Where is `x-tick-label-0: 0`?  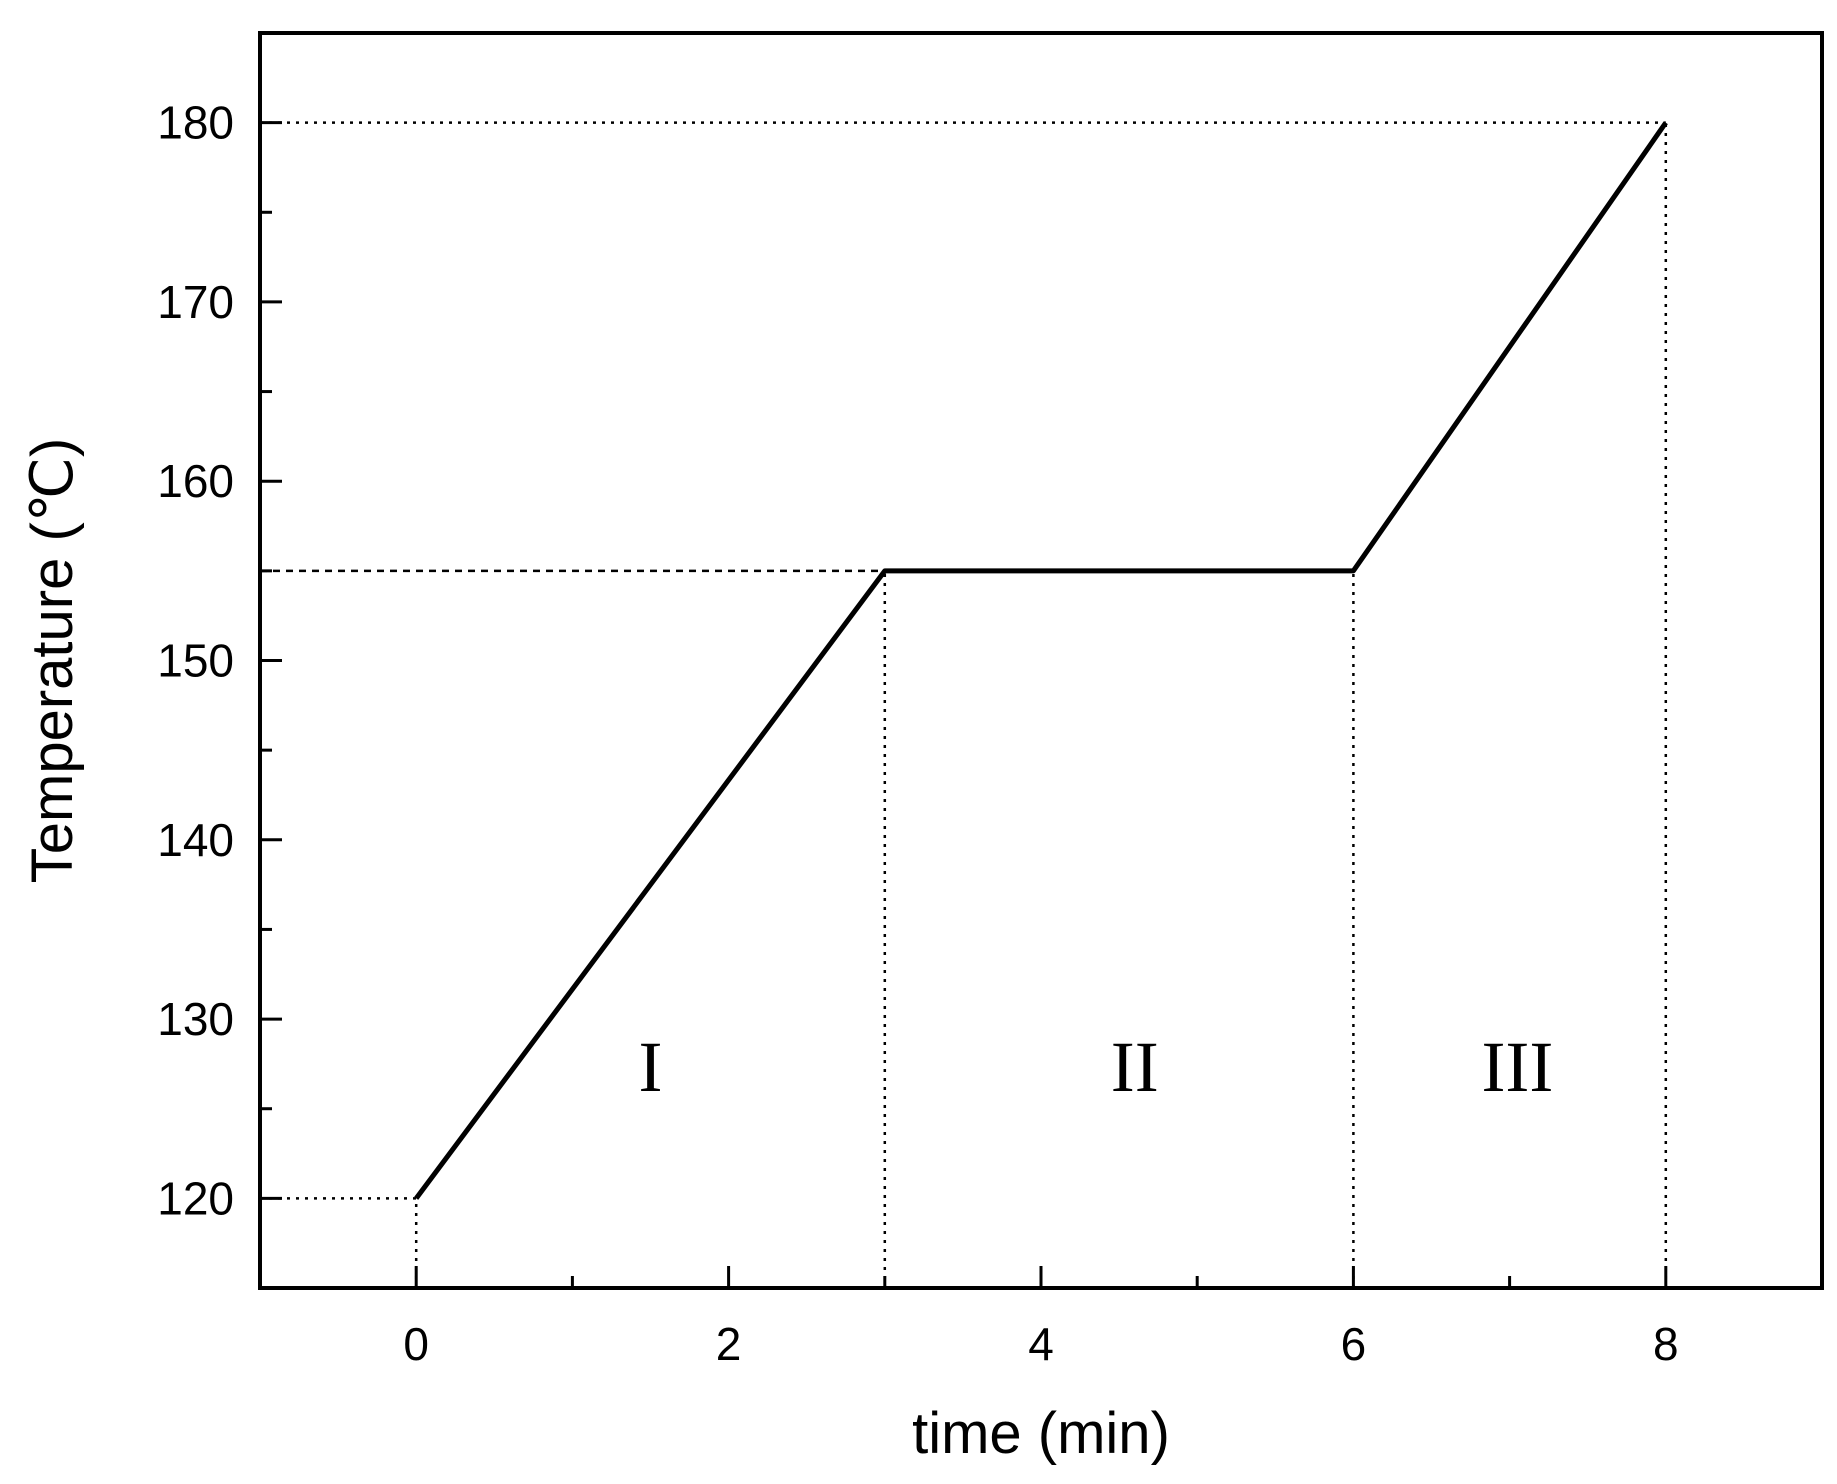
x-tick-label-0: 0 is located at coordinates (416, 1344).